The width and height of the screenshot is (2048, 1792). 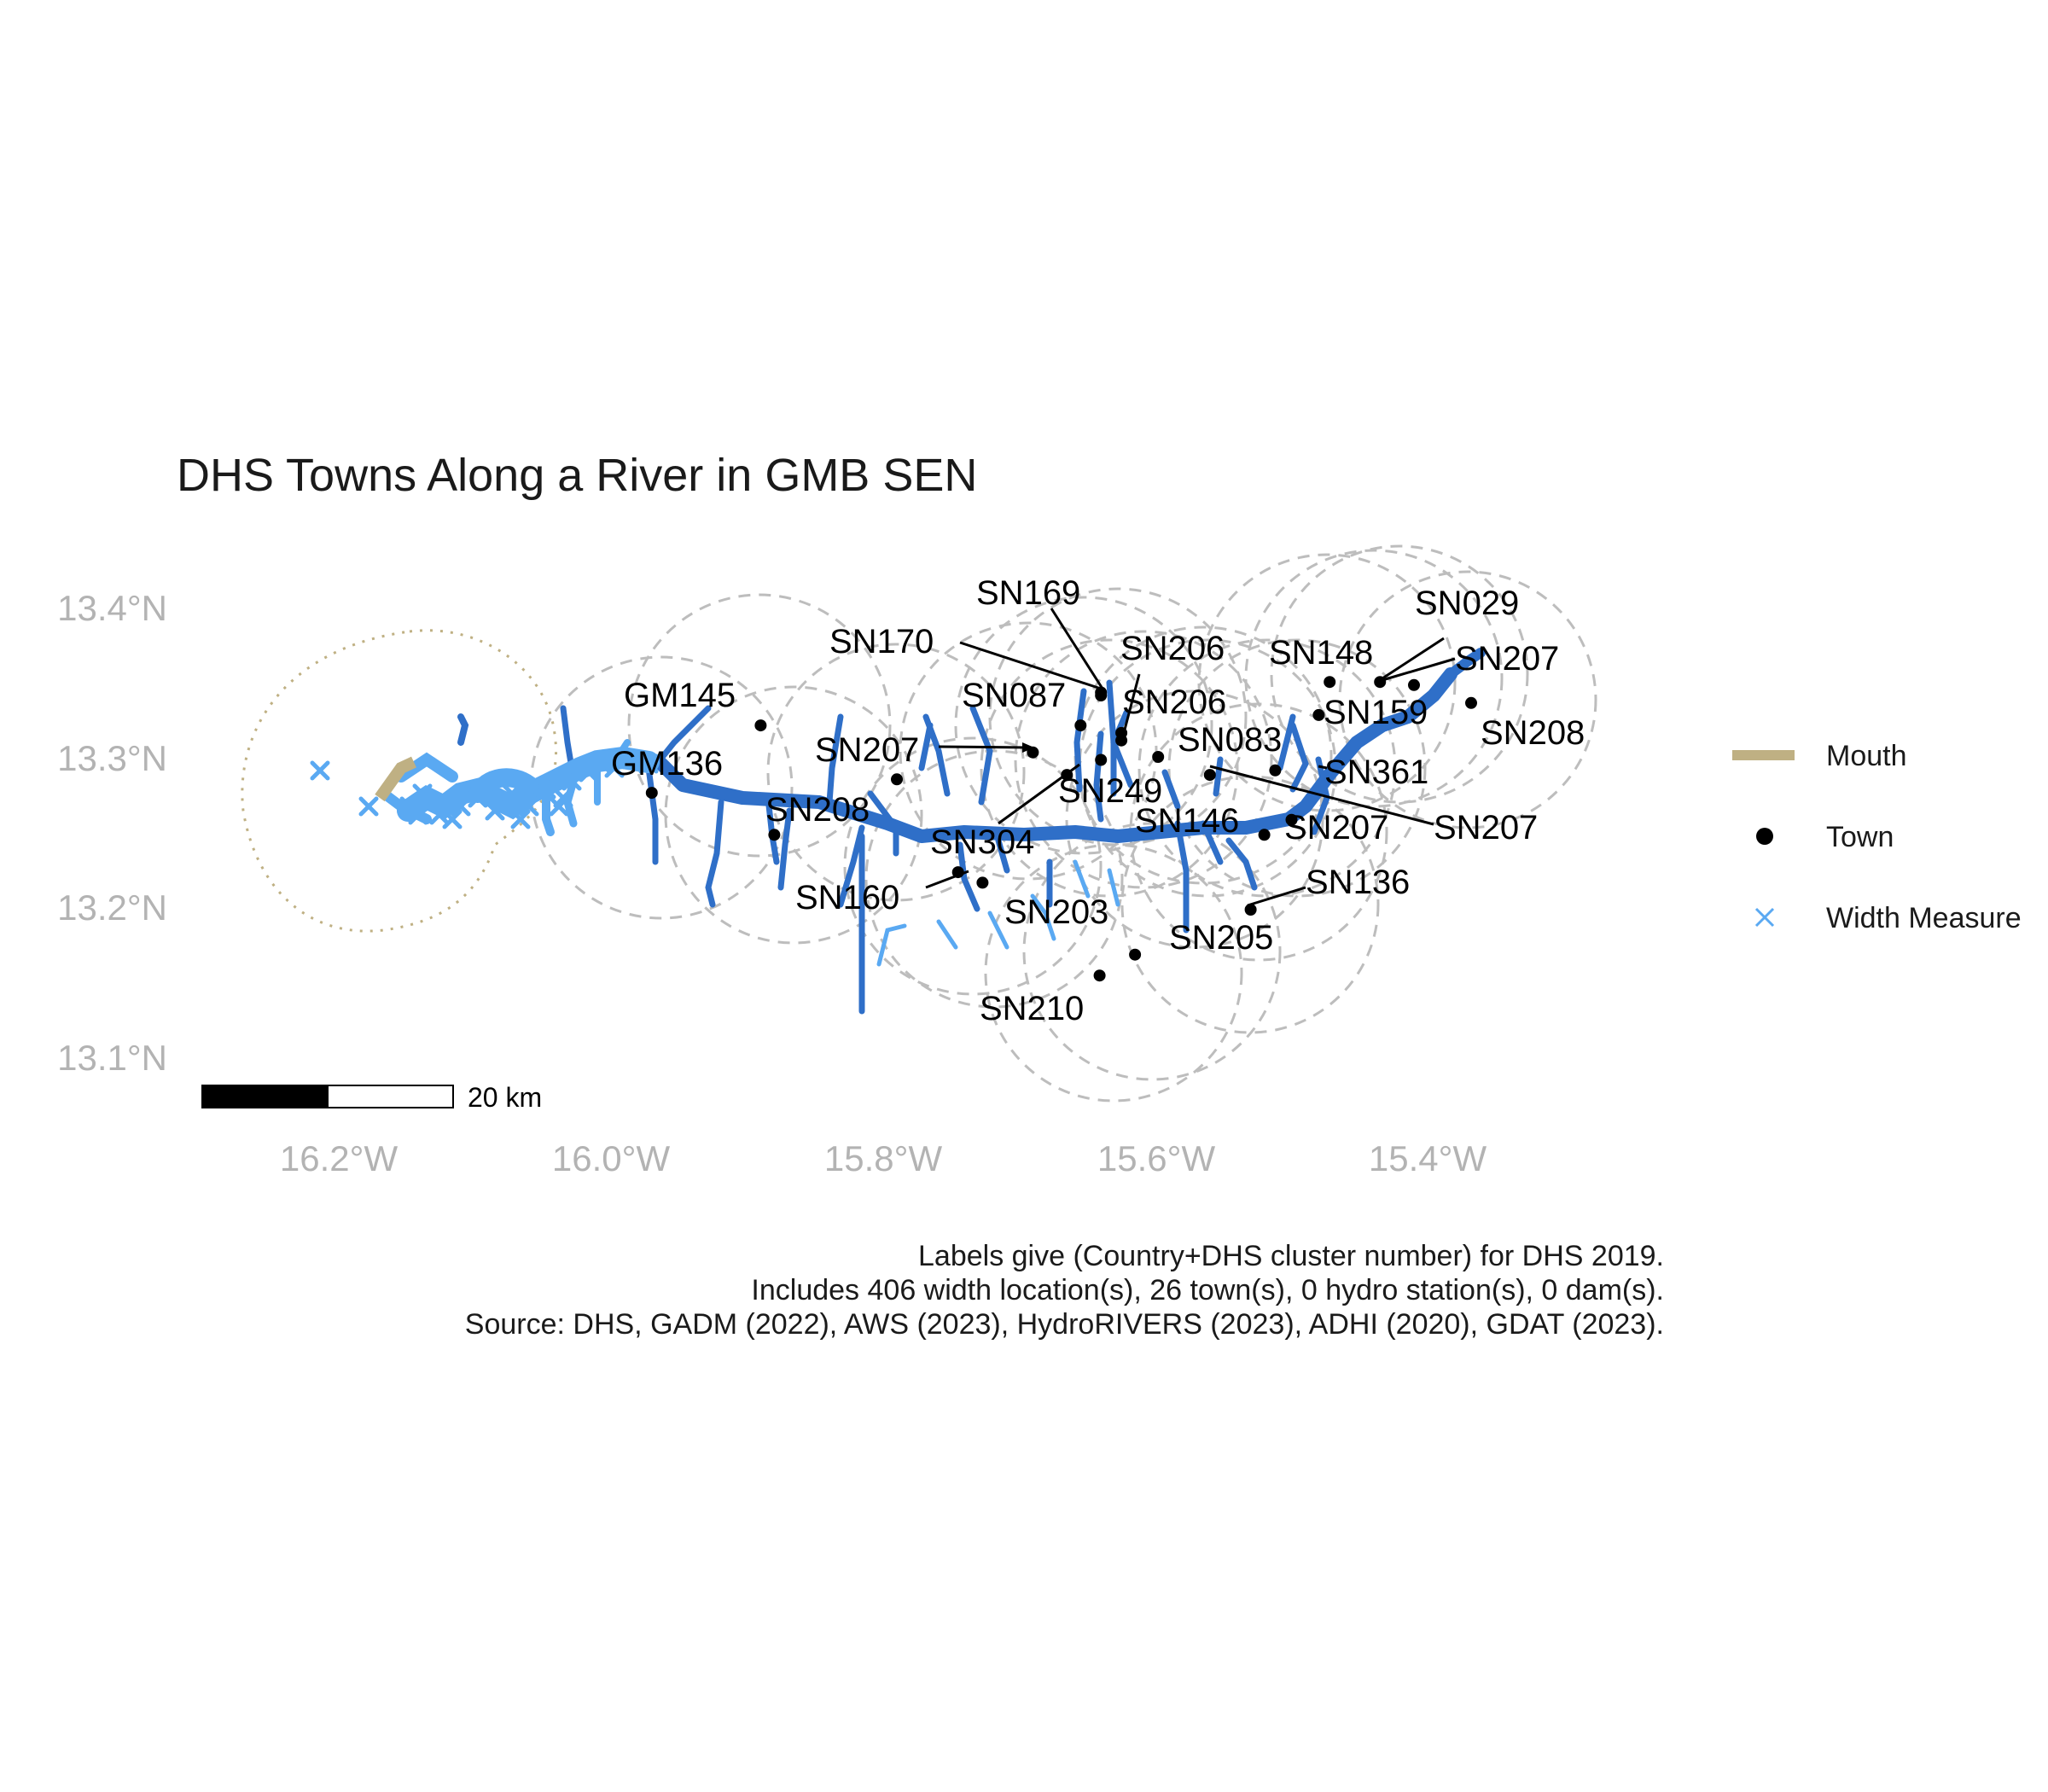 I want to click on town-label: SN083, so click(x=1230, y=740).